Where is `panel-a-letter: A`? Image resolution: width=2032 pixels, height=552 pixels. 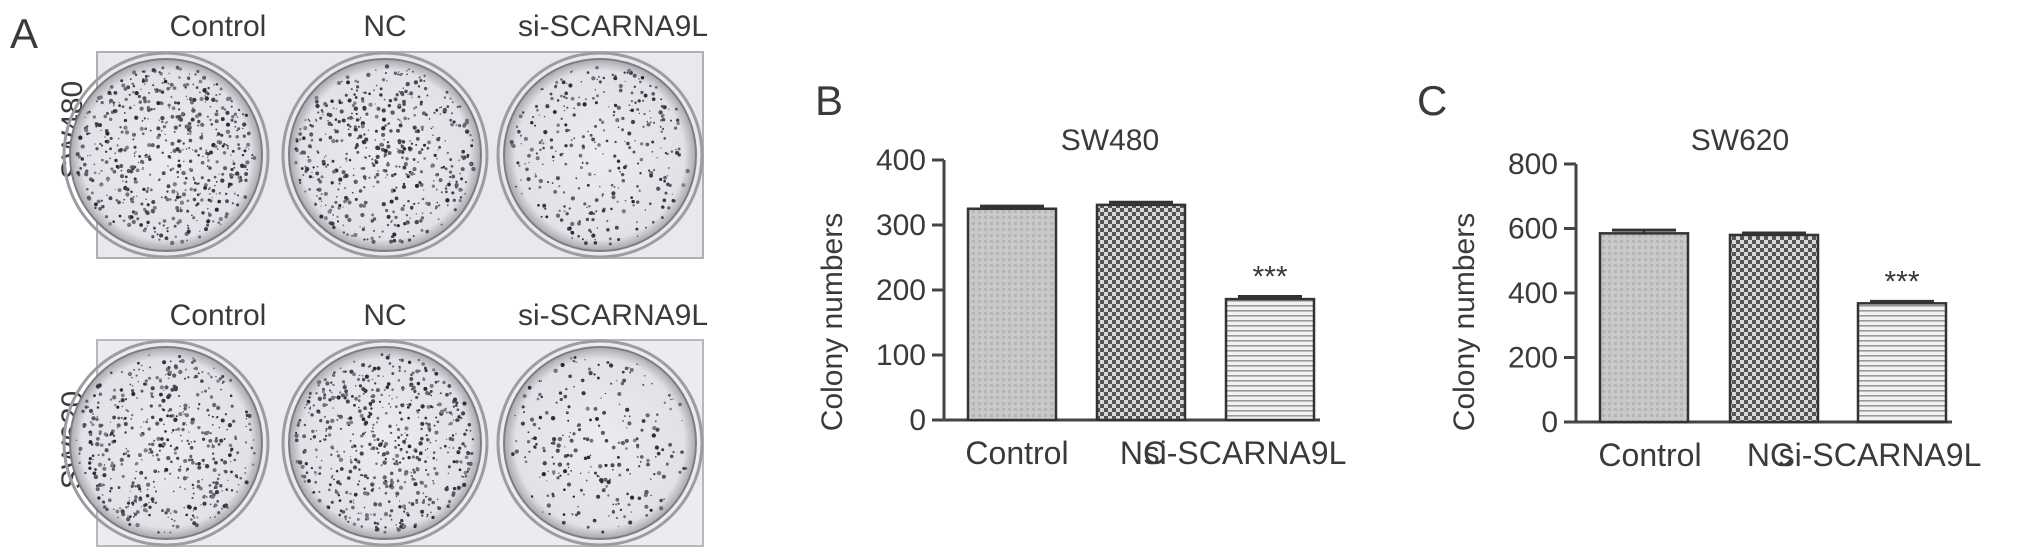 panel-a-letter: A is located at coordinates (24, 33).